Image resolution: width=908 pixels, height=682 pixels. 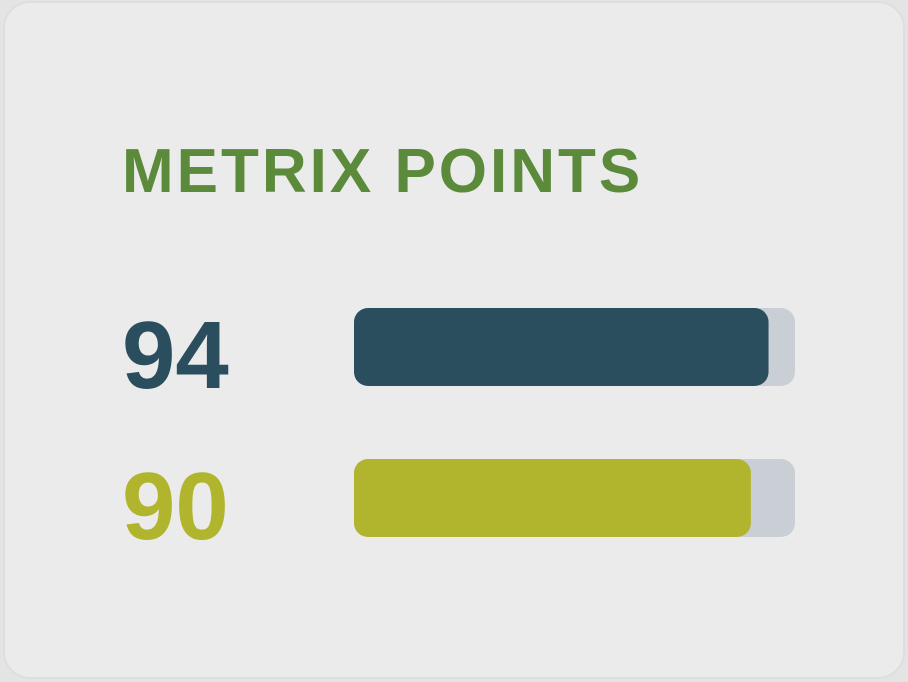 What do you see at coordinates (382, 171) in the screenshot?
I see `card-title: METRIX POINTS` at bounding box center [382, 171].